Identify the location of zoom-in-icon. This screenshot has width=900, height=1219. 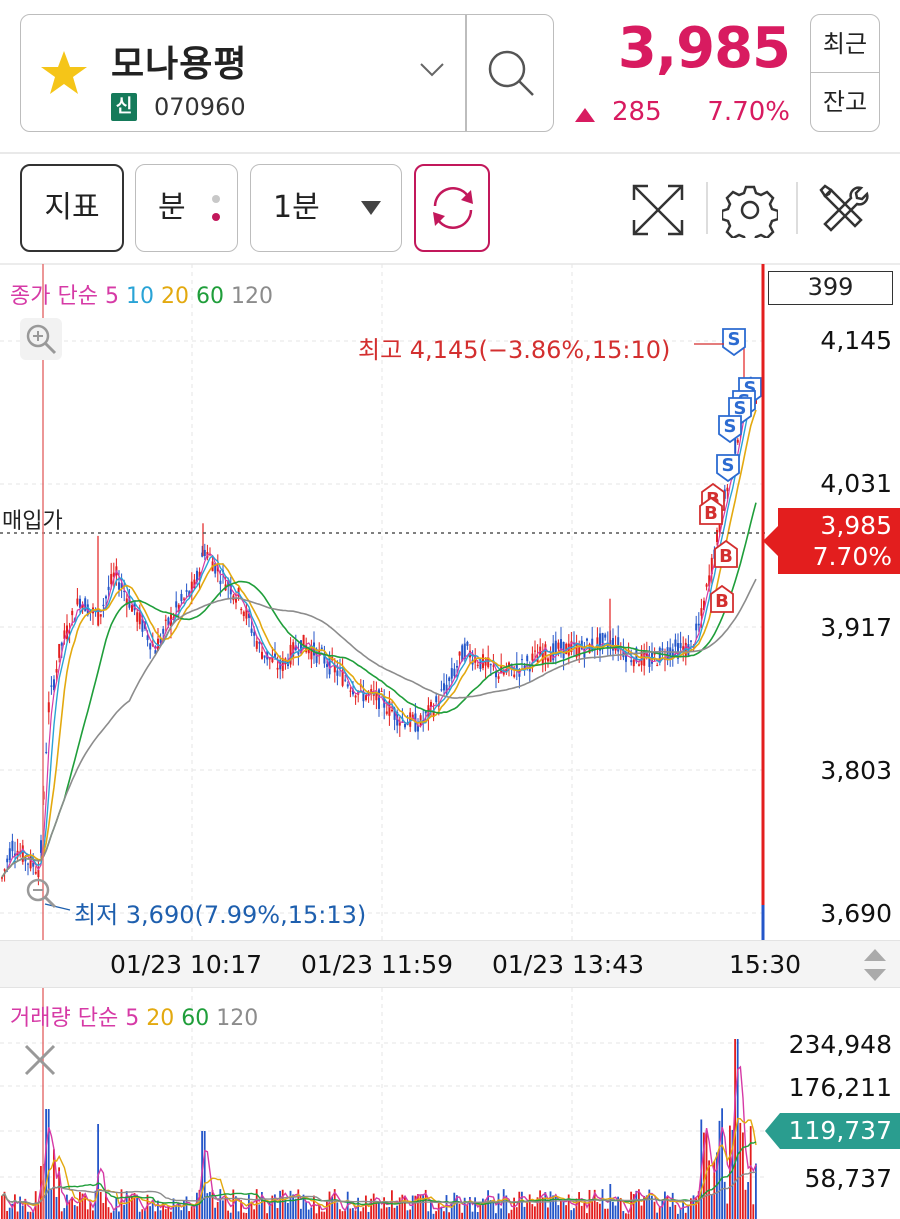
(41, 339).